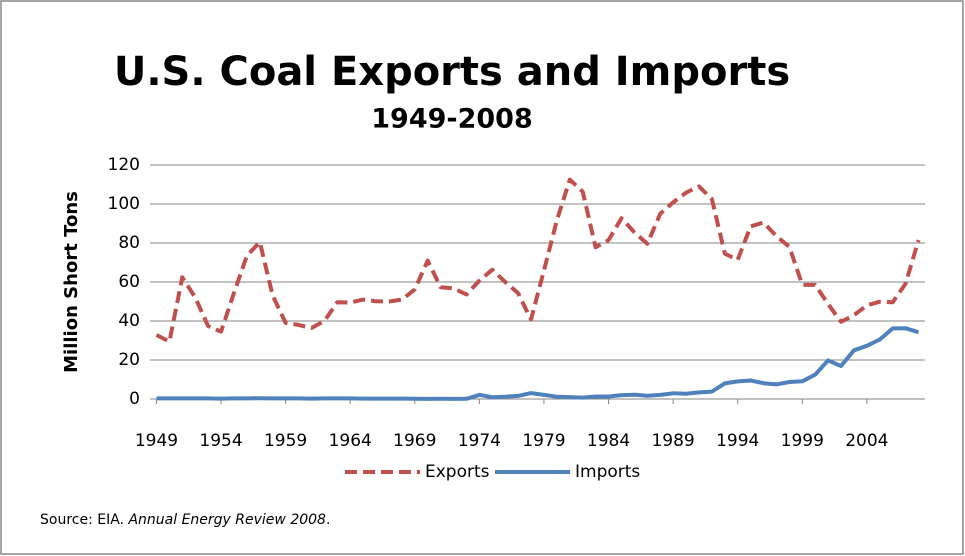  Describe the element at coordinates (328, 520) in the screenshot. I see `source-suffix: .` at that location.